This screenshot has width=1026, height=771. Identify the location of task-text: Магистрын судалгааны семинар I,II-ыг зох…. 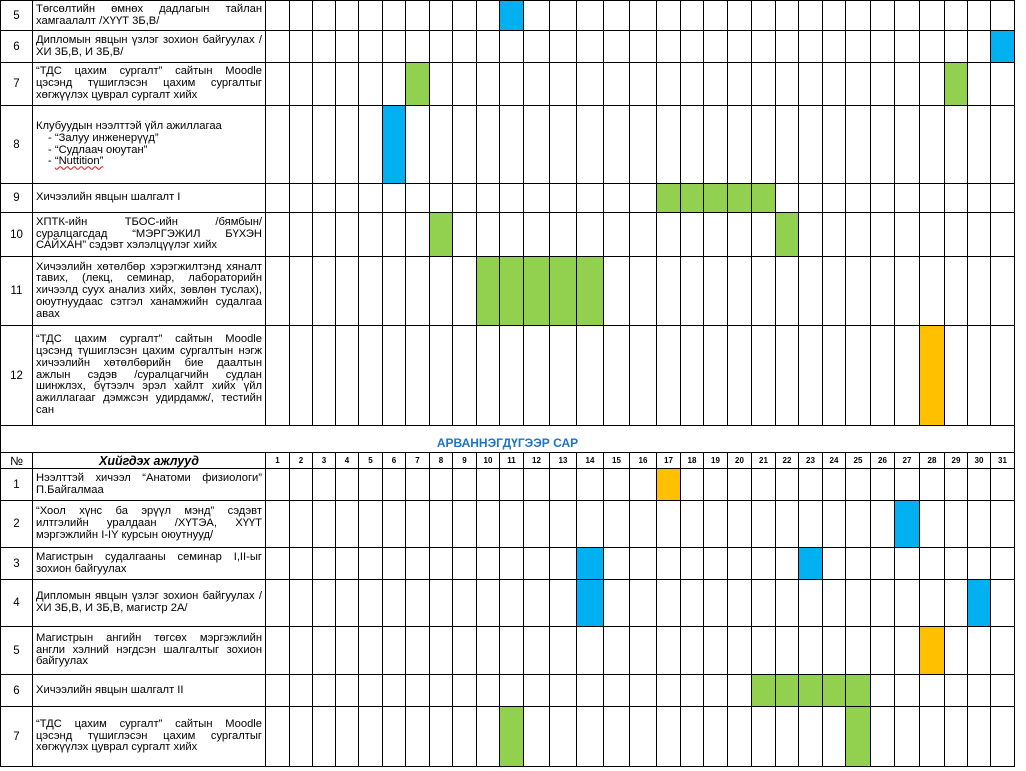
(149, 562).